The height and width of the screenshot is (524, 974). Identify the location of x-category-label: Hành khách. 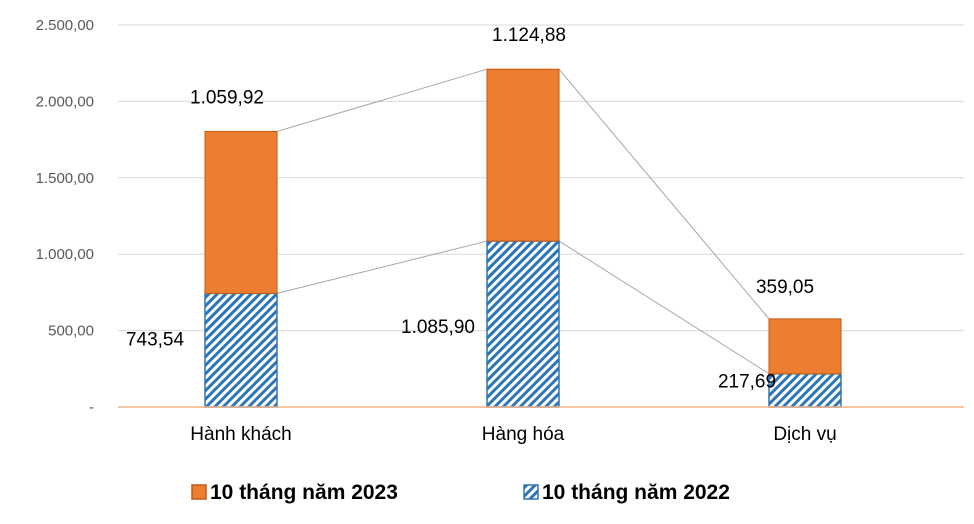
(240, 434).